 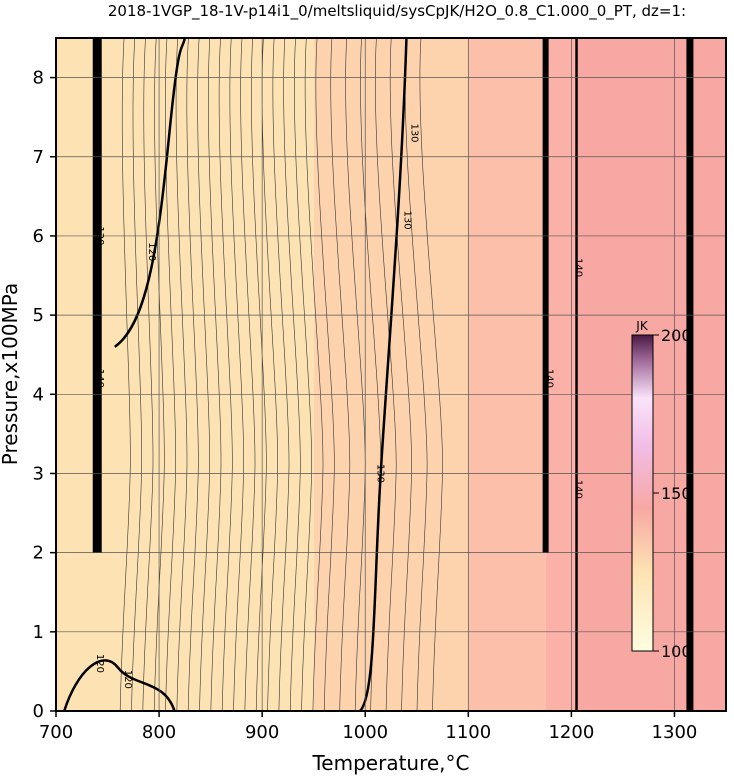 What do you see at coordinates (38, 236) in the screenshot?
I see `y-tick-label-6: 6` at bounding box center [38, 236].